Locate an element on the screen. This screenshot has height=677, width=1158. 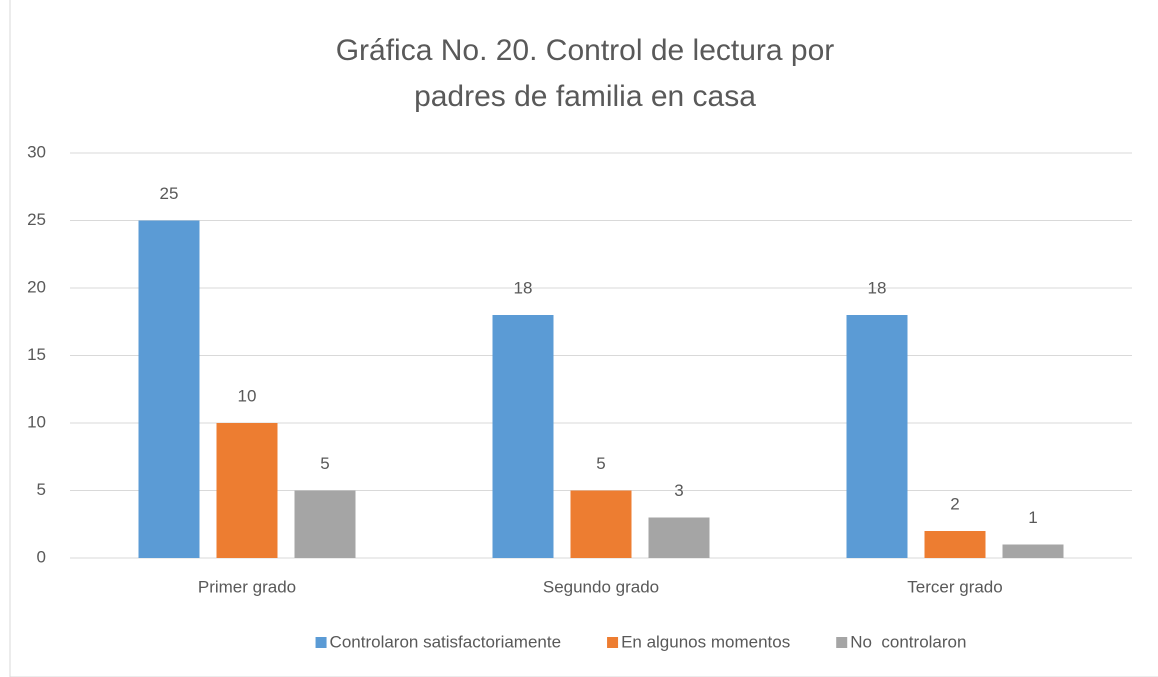
legend-label: No controlaron is located at coordinates (908, 641).